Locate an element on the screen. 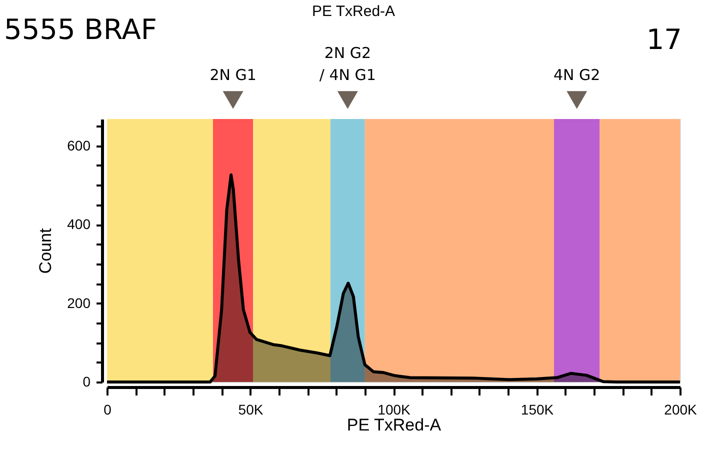  y-tick-label: 600 is located at coordinates (79, 145).